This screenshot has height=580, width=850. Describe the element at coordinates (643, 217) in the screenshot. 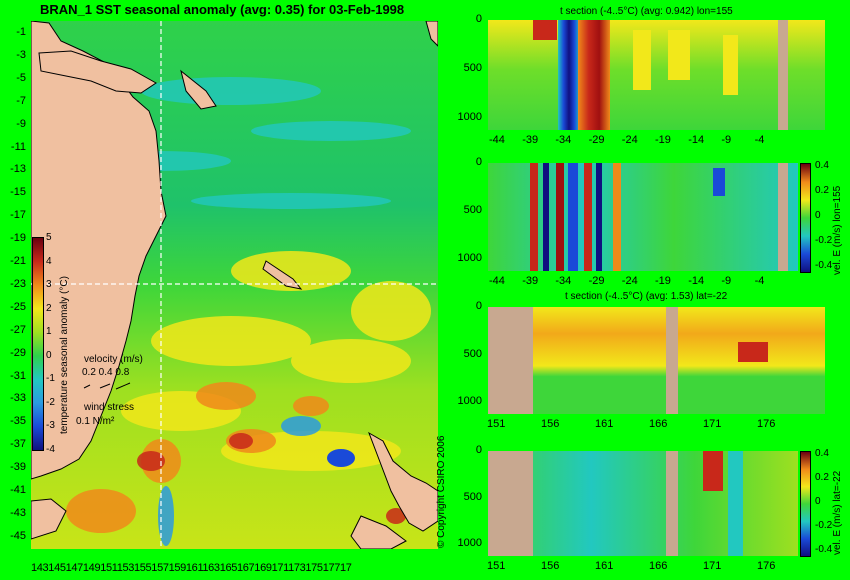

I see `panel-2-plot` at that location.